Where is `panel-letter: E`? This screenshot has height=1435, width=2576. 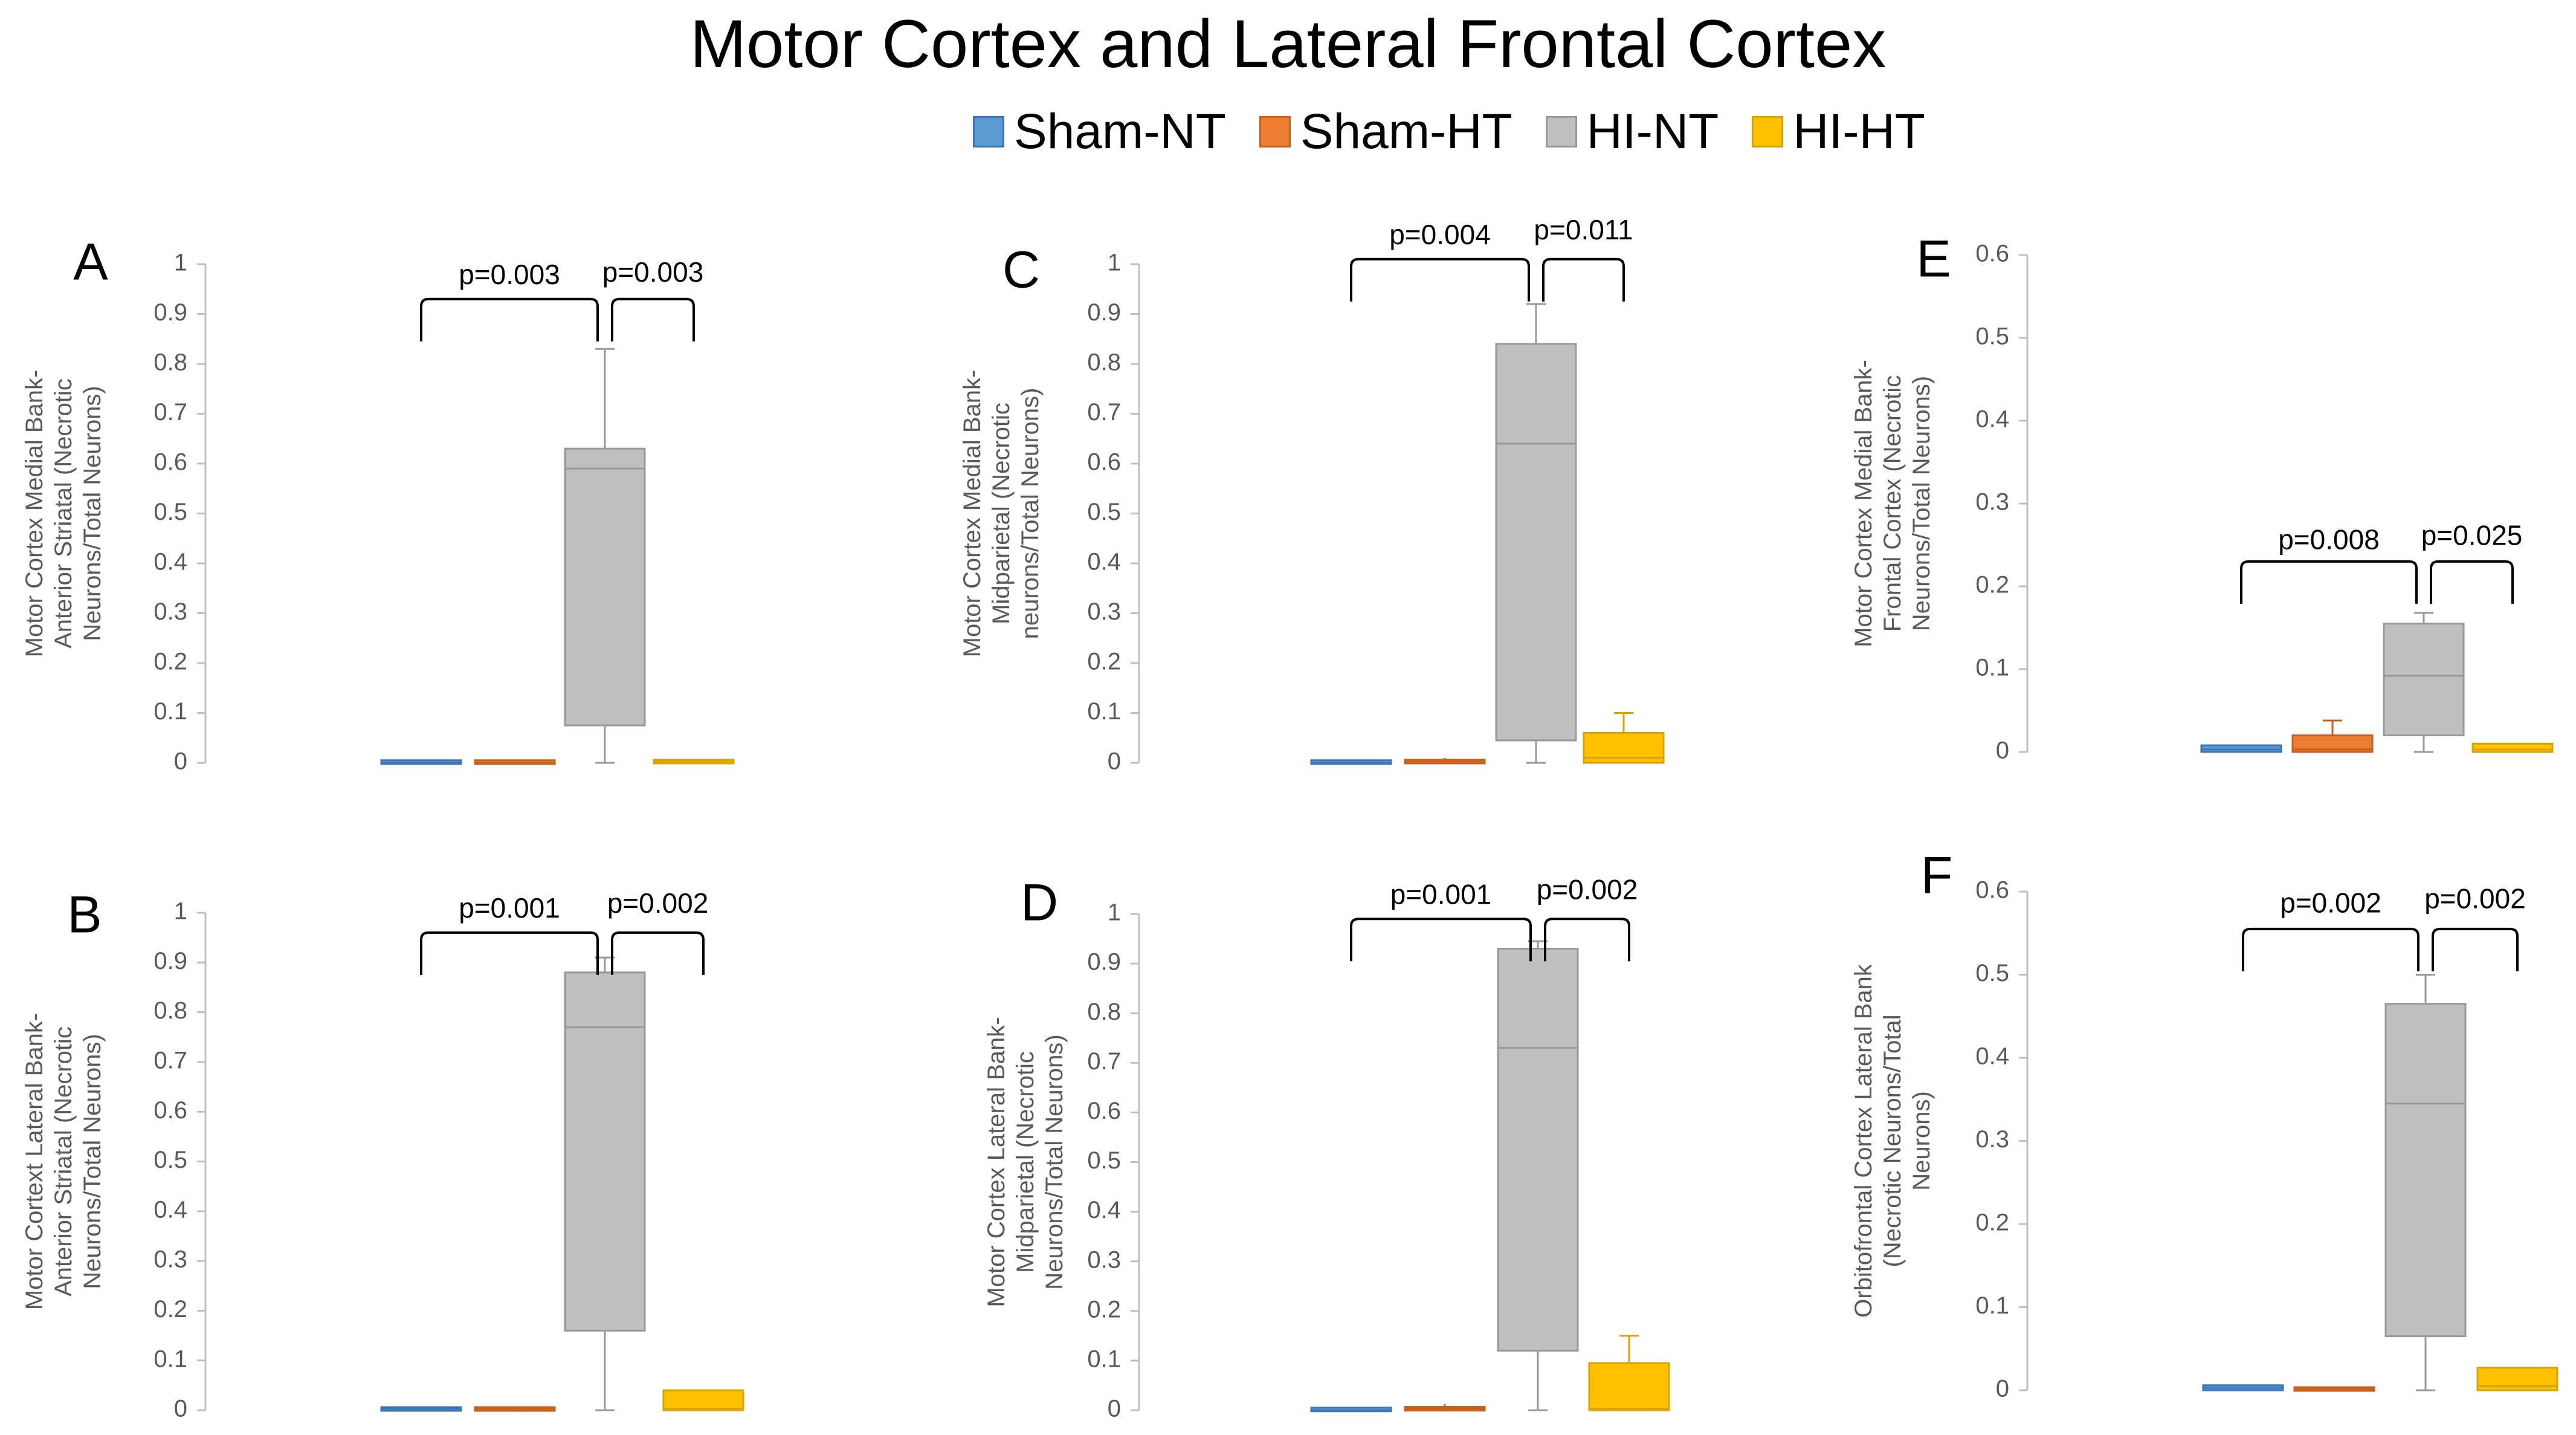 panel-letter: E is located at coordinates (1934, 259).